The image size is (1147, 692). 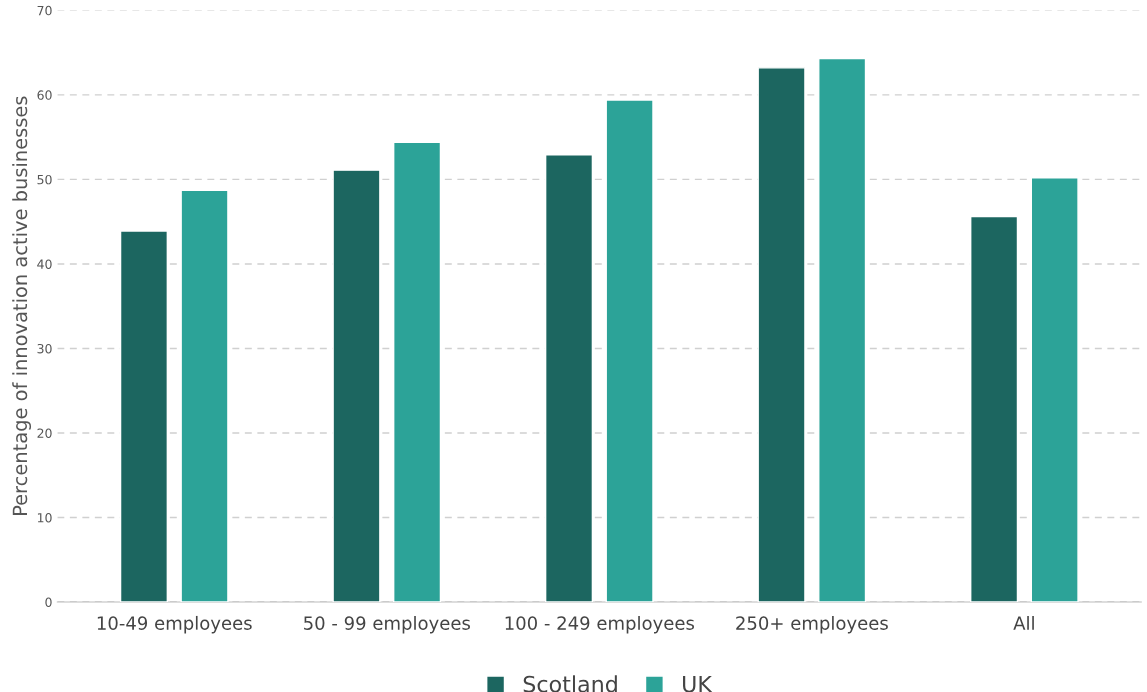 I want to click on legend-label: UK, so click(x=698, y=683).